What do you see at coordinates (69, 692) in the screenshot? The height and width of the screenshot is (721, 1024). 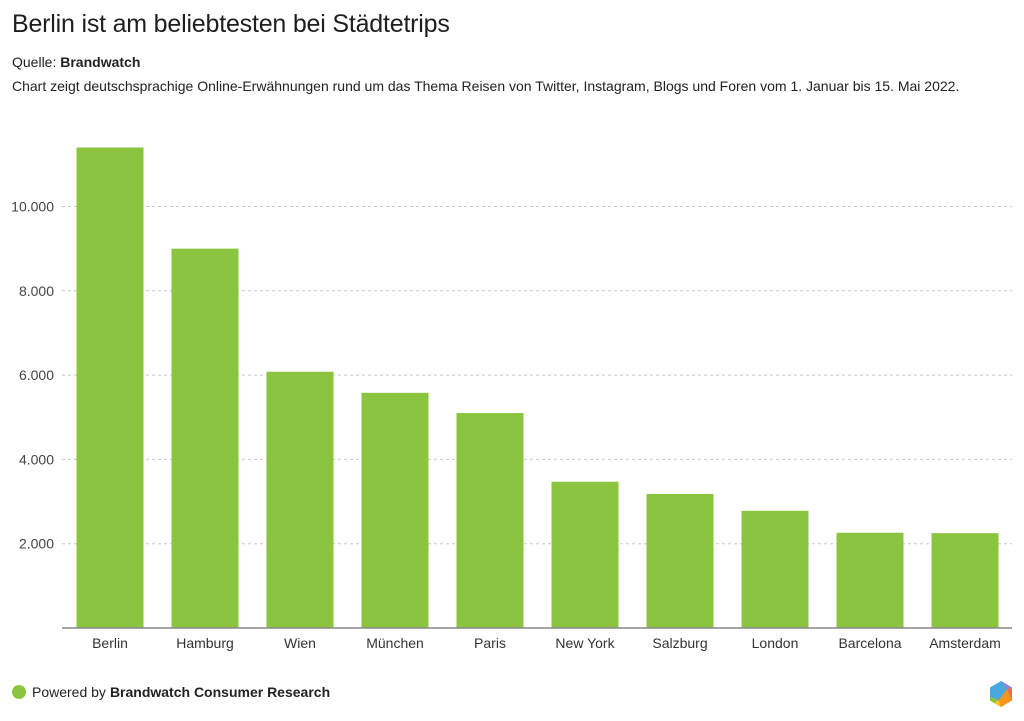 I see `powered-label: Powered by` at bounding box center [69, 692].